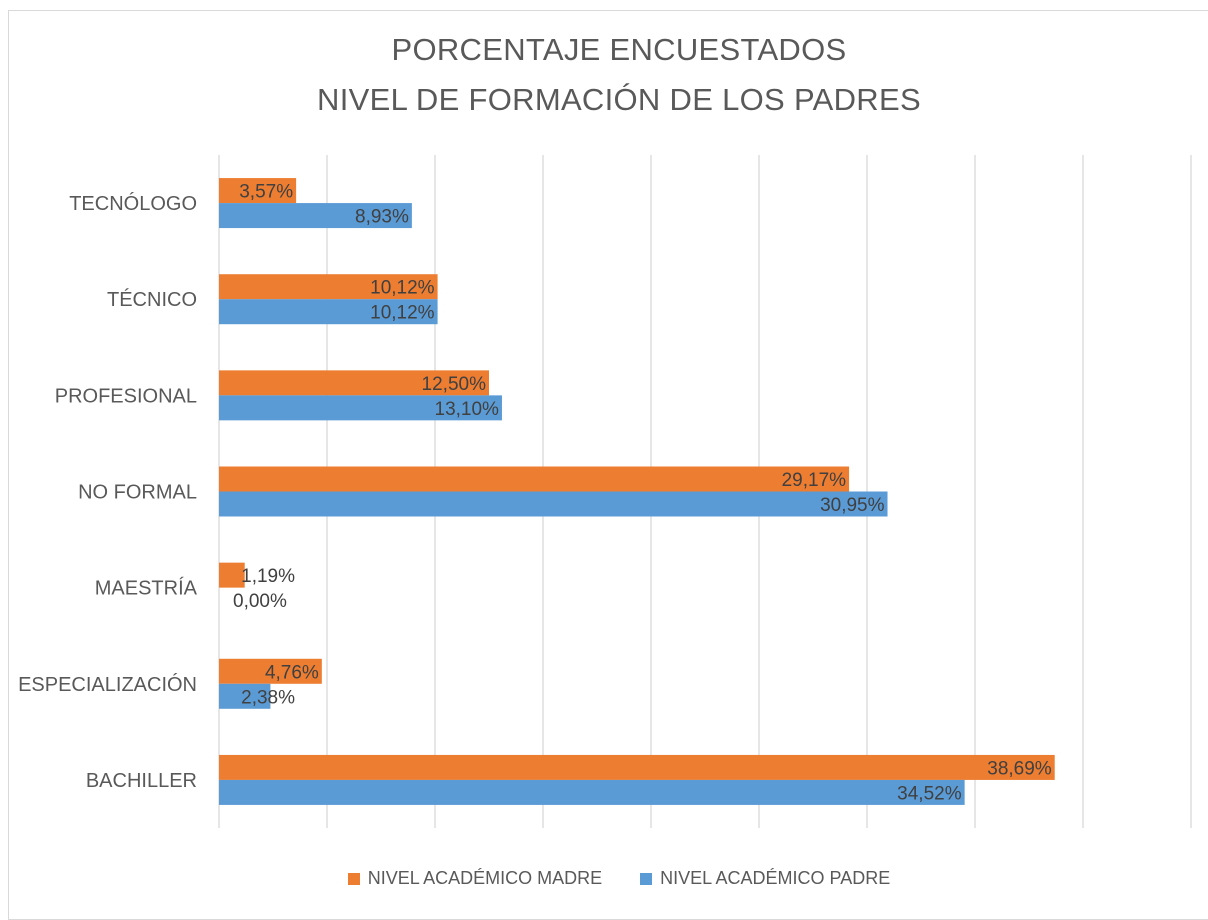 This screenshot has width=1208, height=920. I want to click on data-label-padre: 34,52%, so click(929, 793).